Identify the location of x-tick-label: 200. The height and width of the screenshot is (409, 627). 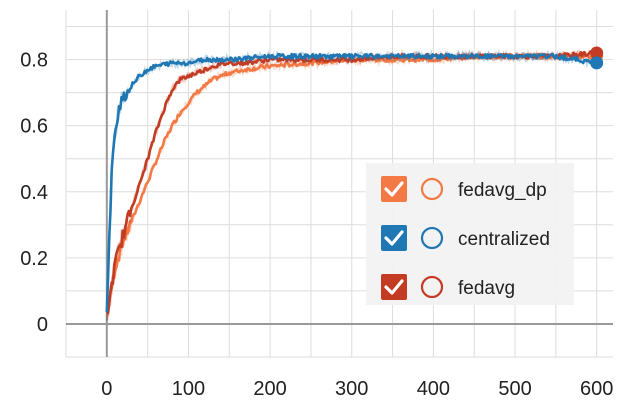
(269, 389).